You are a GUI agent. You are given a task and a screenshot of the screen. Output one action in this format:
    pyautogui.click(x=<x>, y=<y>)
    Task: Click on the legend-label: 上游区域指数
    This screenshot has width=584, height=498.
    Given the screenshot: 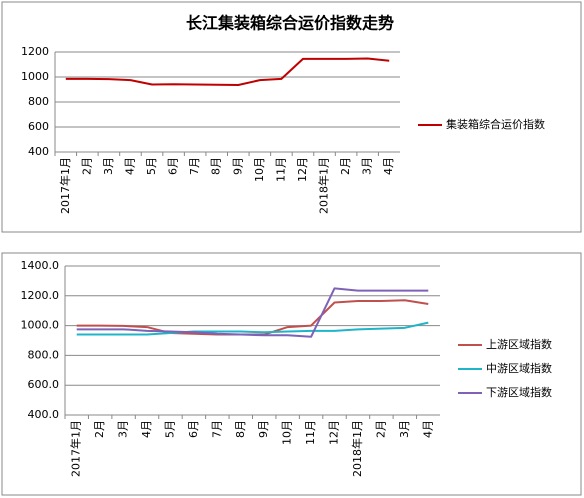 What is the action you would take?
    pyautogui.click(x=519, y=344)
    